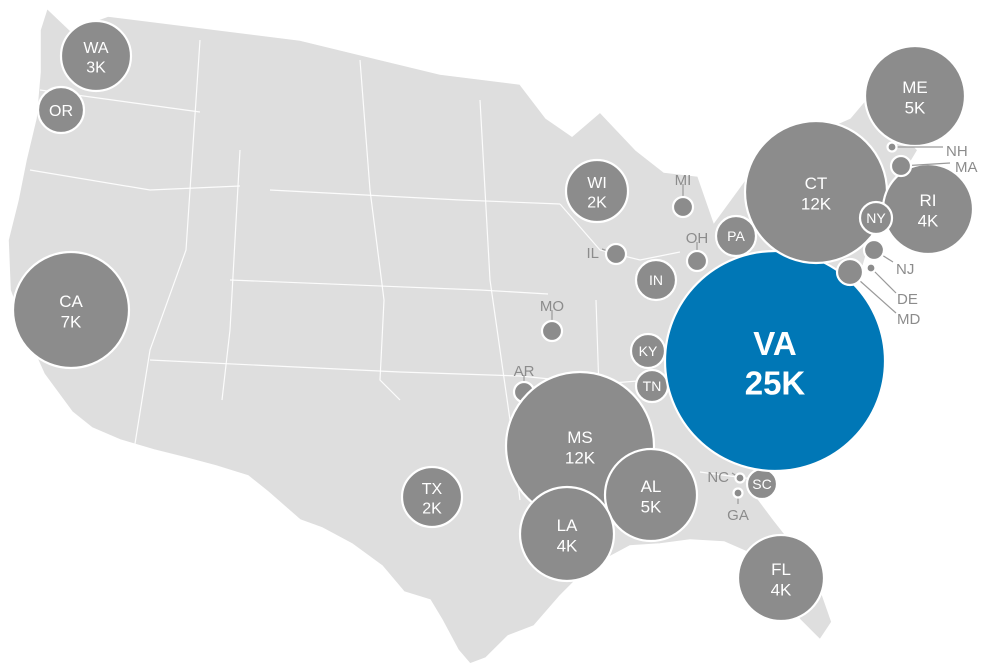 The width and height of the screenshot is (1000, 667). Describe the element at coordinates (96, 67) in the screenshot. I see `state-value-label: 3K` at that location.